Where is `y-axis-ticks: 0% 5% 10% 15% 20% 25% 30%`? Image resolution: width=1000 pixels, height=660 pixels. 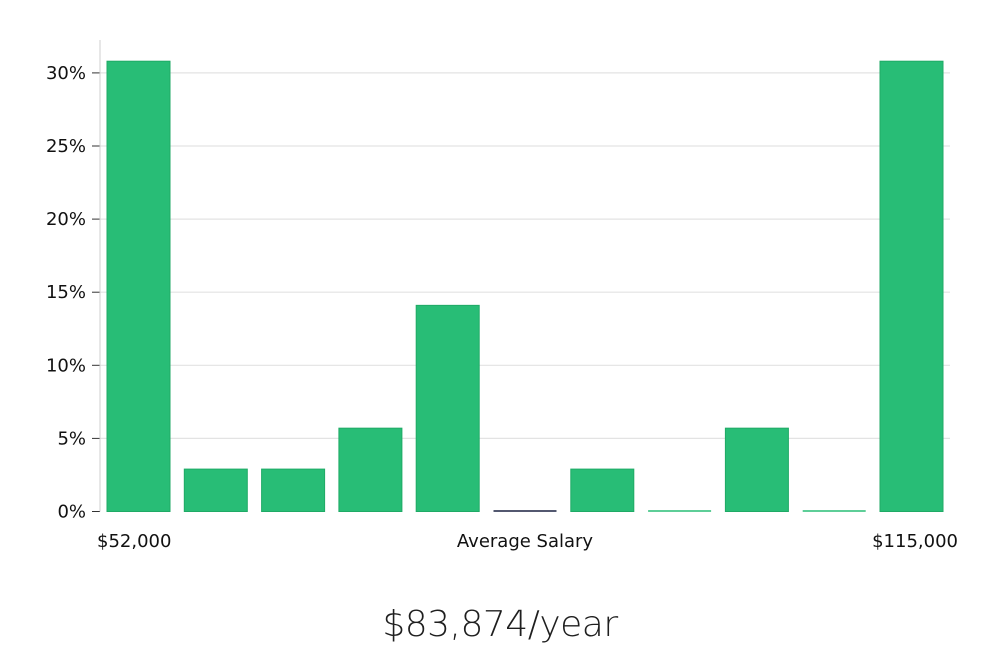 y-axis-ticks: 0% 5% 10% 15% 20% 25% 30% is located at coordinates (73, 293).